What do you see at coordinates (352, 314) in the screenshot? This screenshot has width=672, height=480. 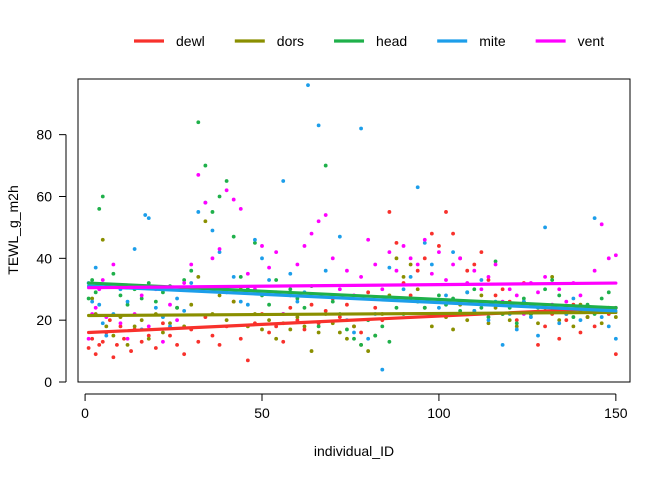 I see `trend-line-dors` at bounding box center [352, 314].